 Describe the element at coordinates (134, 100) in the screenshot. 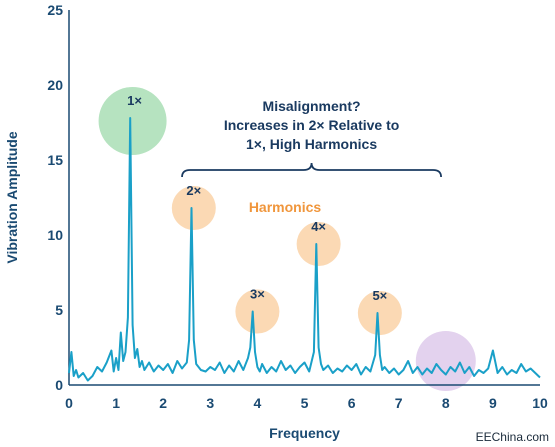

I see `peak-label-1x: 1×` at that location.